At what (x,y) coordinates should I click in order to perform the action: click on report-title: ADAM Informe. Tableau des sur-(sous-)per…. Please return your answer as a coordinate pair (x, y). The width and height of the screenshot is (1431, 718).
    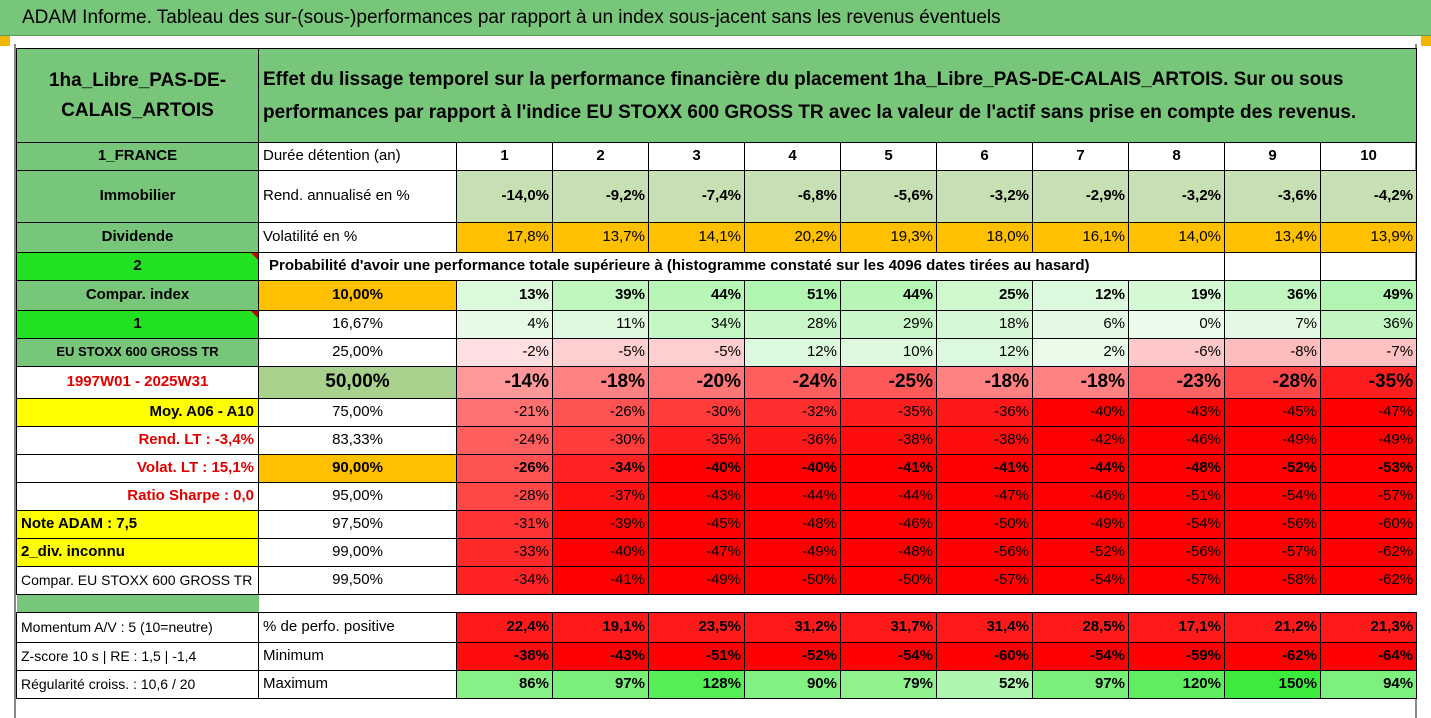
    Looking at the image, I should click on (715, 18).